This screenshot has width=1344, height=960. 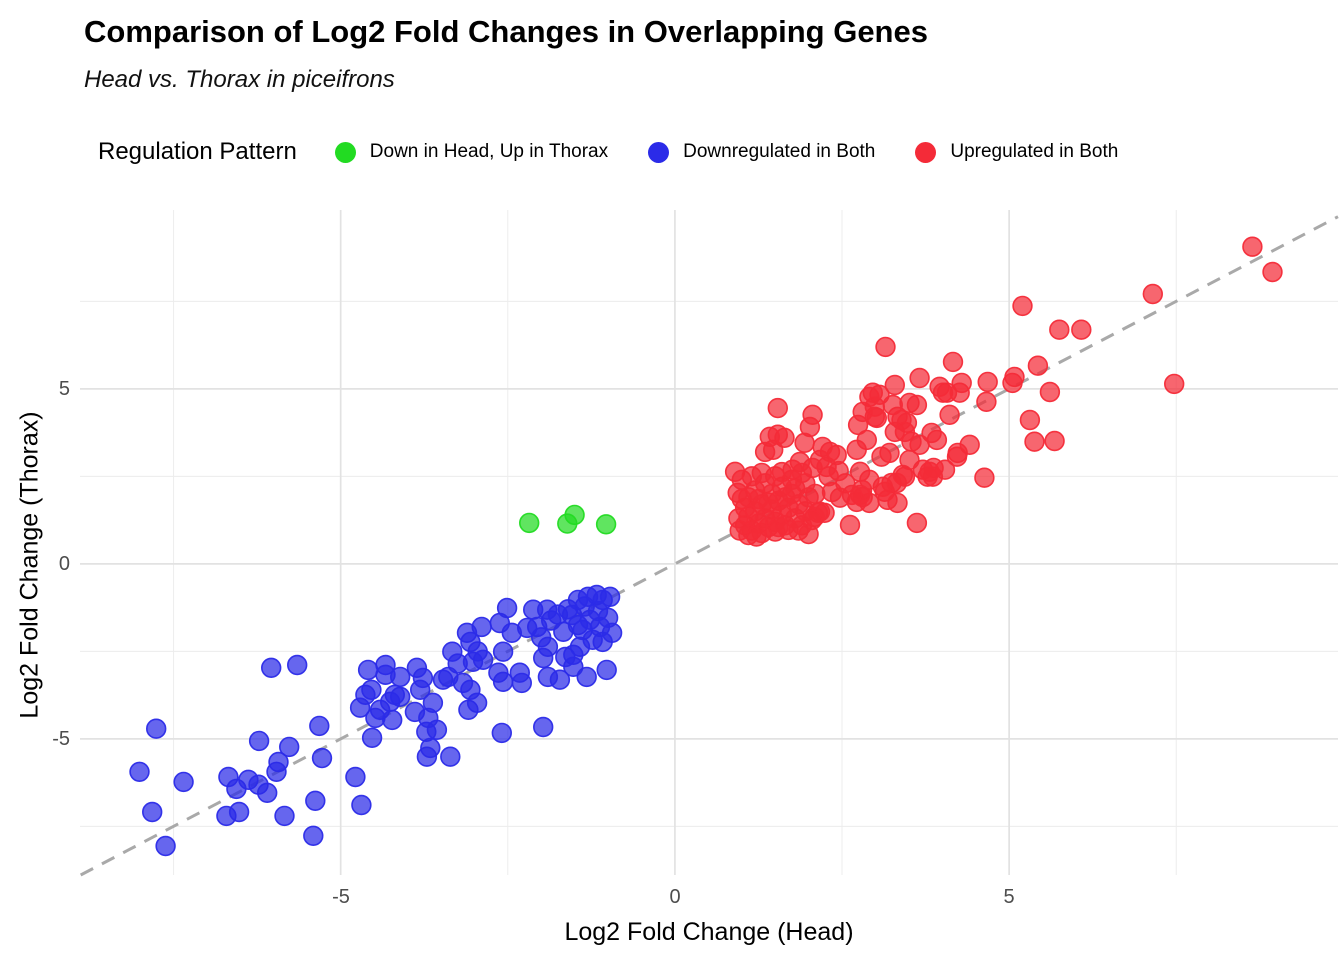 What do you see at coordinates (675, 897) in the screenshot?
I see `x-tick-label: 0` at bounding box center [675, 897].